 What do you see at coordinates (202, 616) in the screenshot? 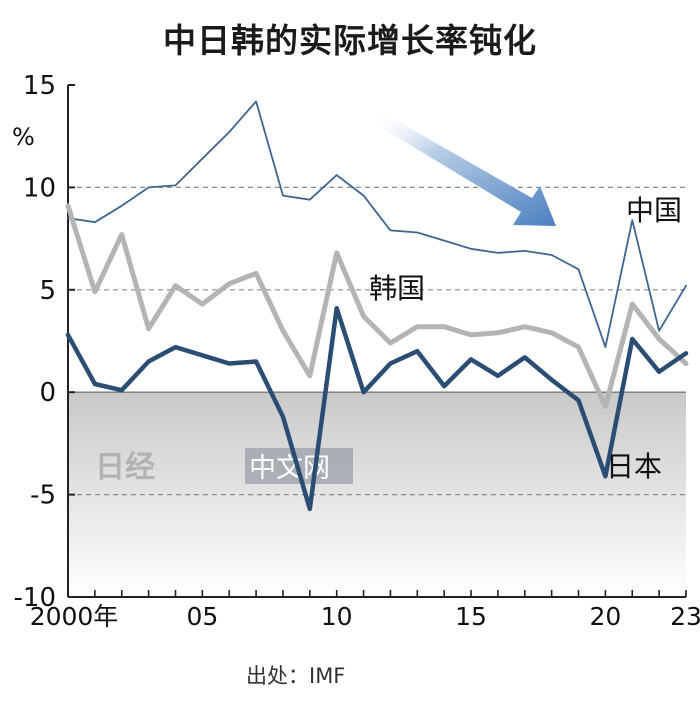
I see `x-tick-label: 05` at bounding box center [202, 616].